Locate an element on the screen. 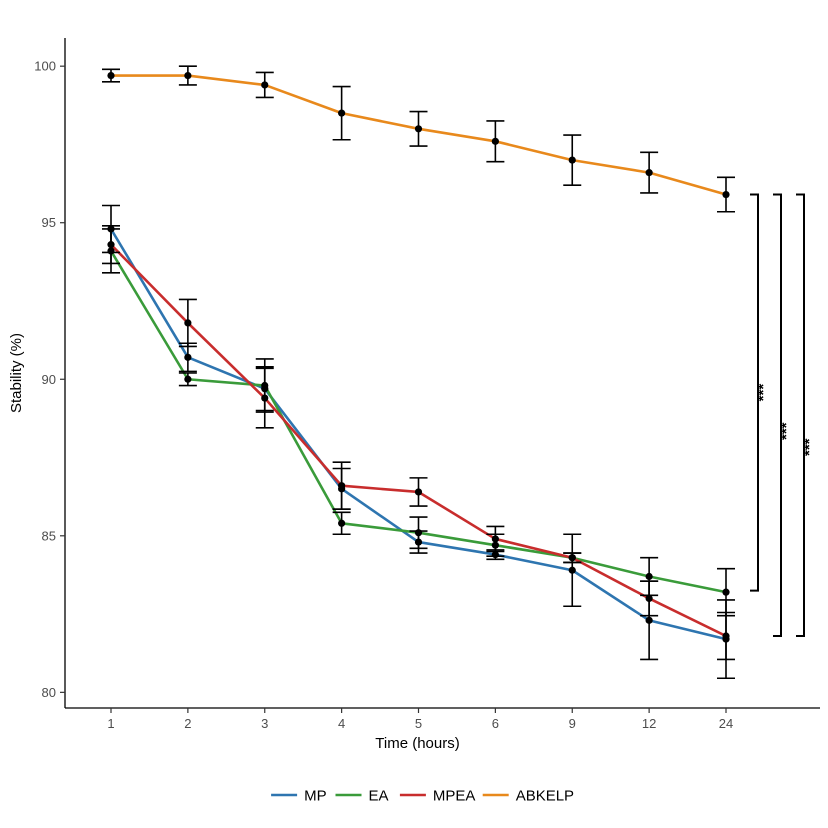  x-tick-label: 4 is located at coordinates (341, 723).